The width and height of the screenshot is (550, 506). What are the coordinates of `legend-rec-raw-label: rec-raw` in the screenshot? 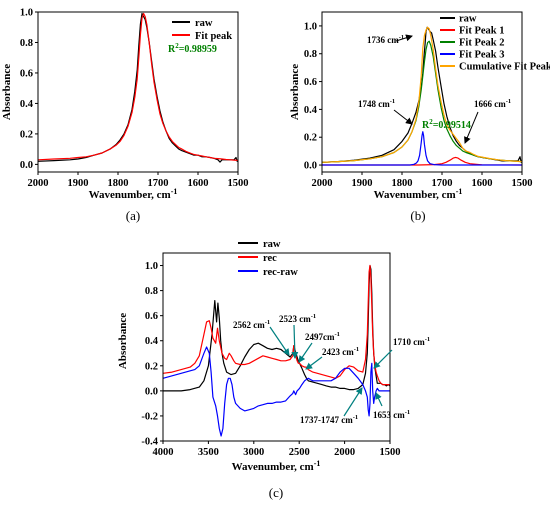 It's located at (280, 272).